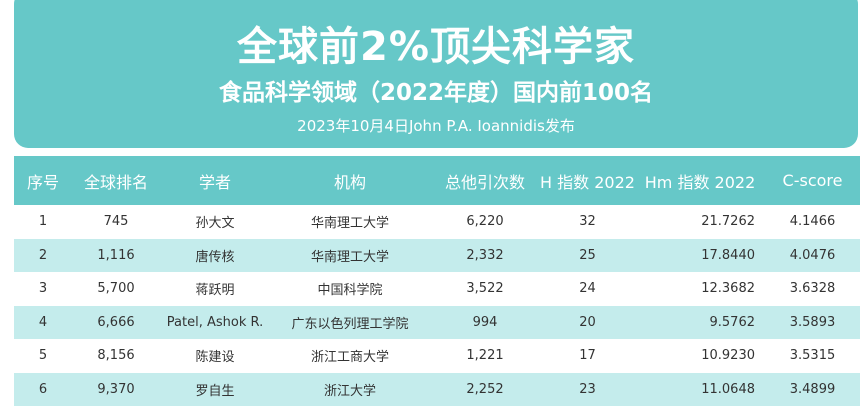 Image resolution: width=865 pixels, height=406 pixels. Describe the element at coordinates (116, 255) in the screenshot. I see `table-cell: 1,116` at that location.